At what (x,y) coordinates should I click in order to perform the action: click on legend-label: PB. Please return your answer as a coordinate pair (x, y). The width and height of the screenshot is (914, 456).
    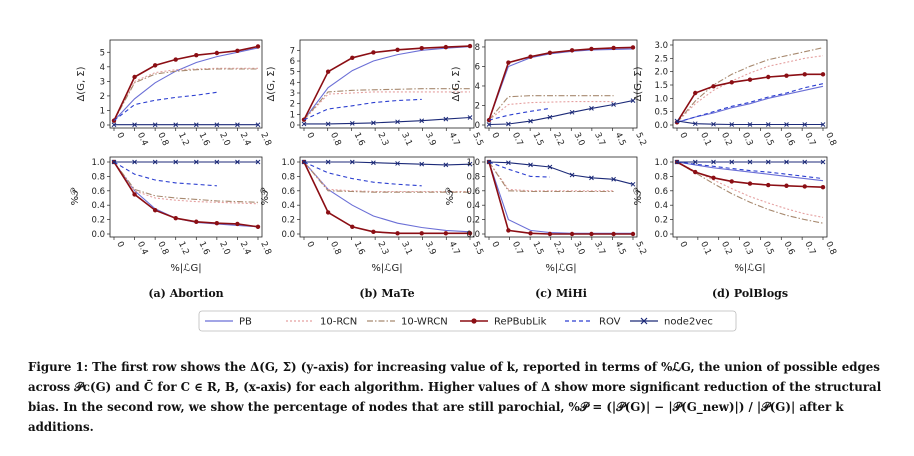
    Looking at the image, I should click on (245, 322).